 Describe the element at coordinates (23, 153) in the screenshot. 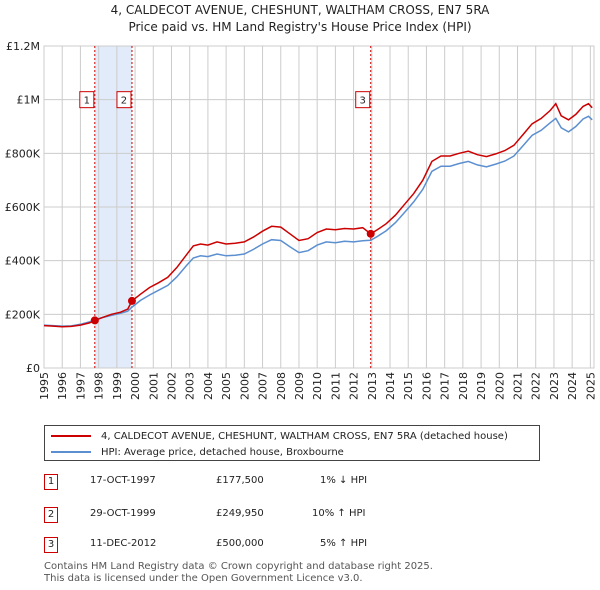

I see `y-tick-label: £800K` at that location.